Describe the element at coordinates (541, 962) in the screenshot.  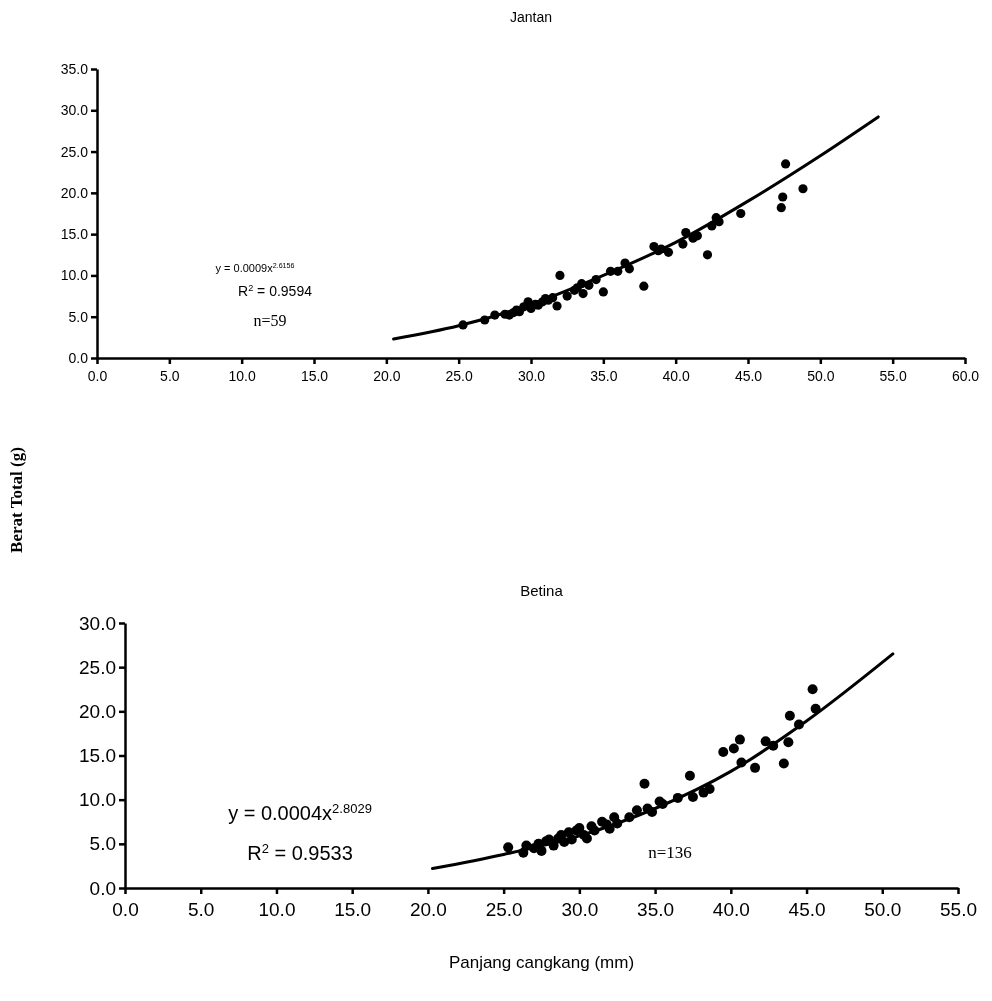
I see `x-axis-title: Panjang cangkang (mm)` at that location.